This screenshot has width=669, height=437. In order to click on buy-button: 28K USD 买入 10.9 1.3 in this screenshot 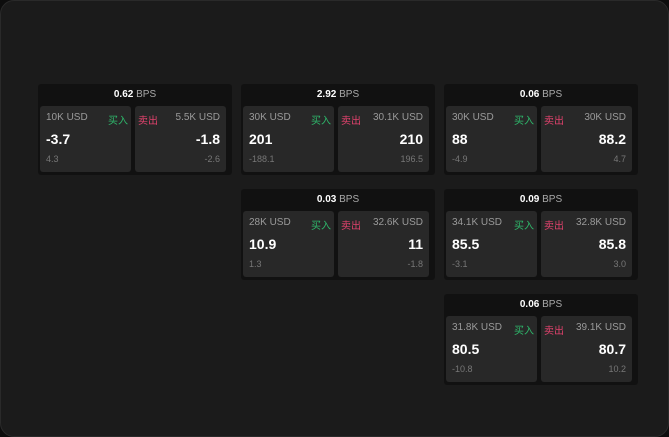, I will do `click(288, 244)`.